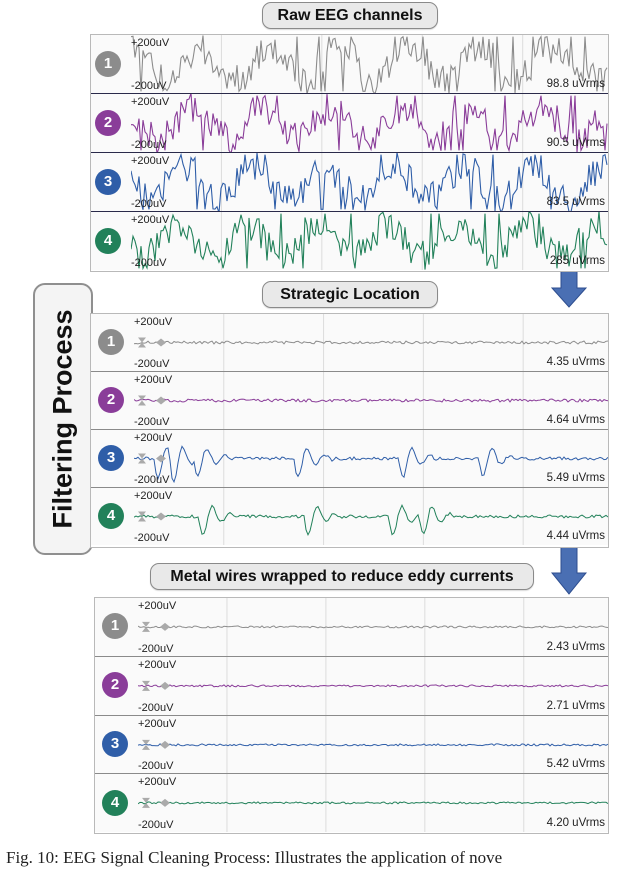  I want to click on channel-row: 4 +200uV -200uV 285 uVrms, so click(349, 241).